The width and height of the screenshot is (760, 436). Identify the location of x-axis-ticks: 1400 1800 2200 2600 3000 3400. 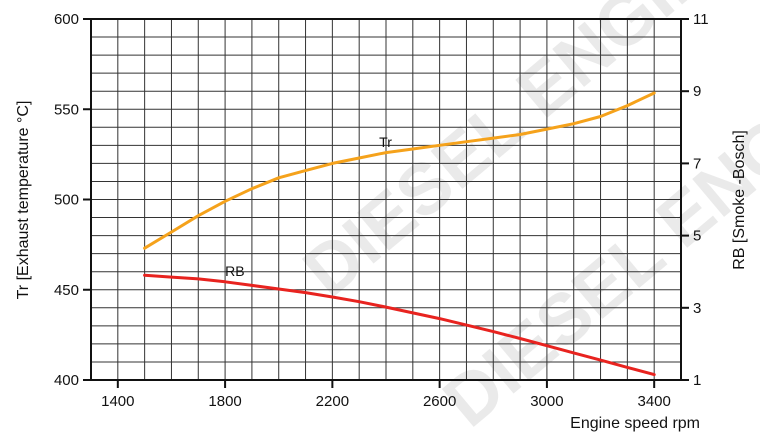
(386, 395).